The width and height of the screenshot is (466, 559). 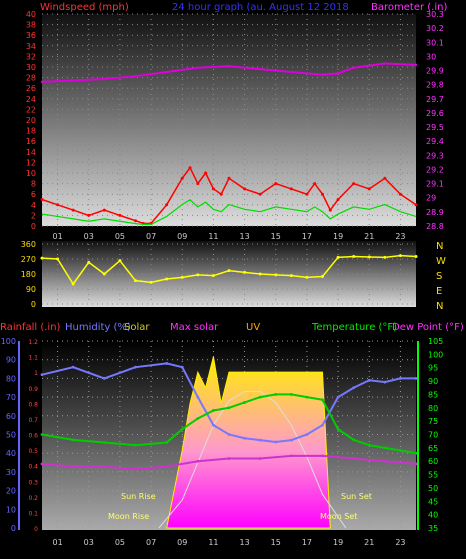 What do you see at coordinates (11, 509) in the screenshot?
I see `humidity-tick-label: 10` at bounding box center [11, 509].